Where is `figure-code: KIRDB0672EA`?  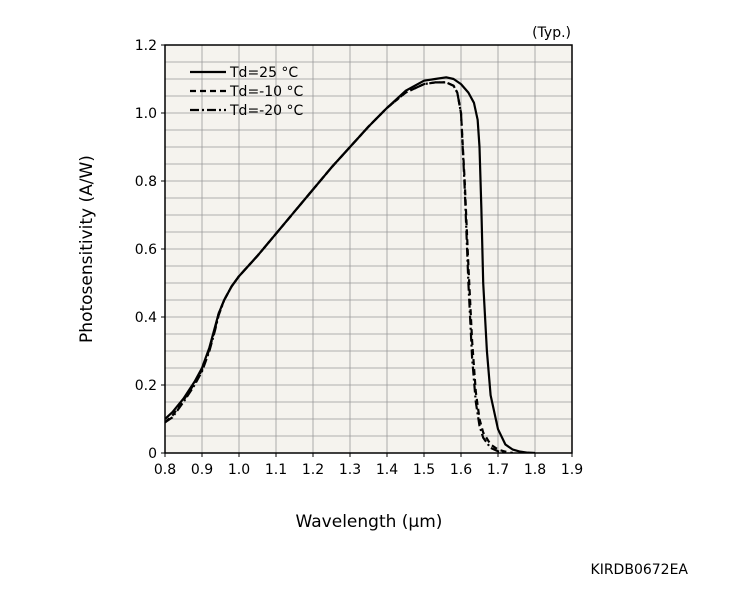 figure-code: KIRDB0672EA is located at coordinates (640, 570).